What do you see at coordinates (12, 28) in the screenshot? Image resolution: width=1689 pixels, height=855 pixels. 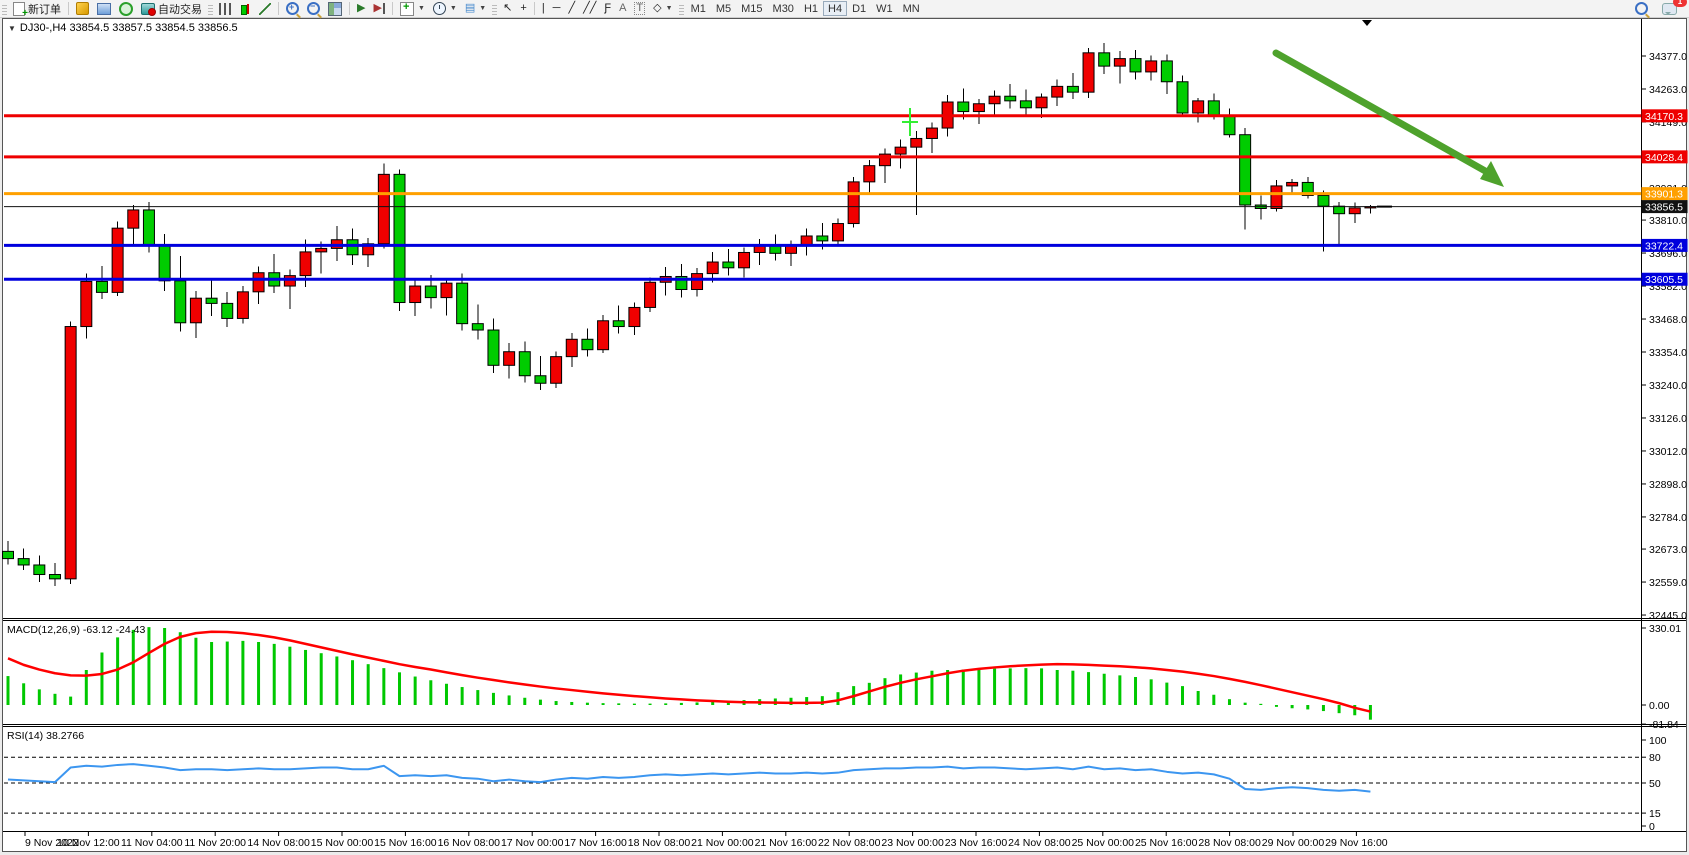 I see `symbol-dropdown-caret-icon: ▼` at bounding box center [12, 28].